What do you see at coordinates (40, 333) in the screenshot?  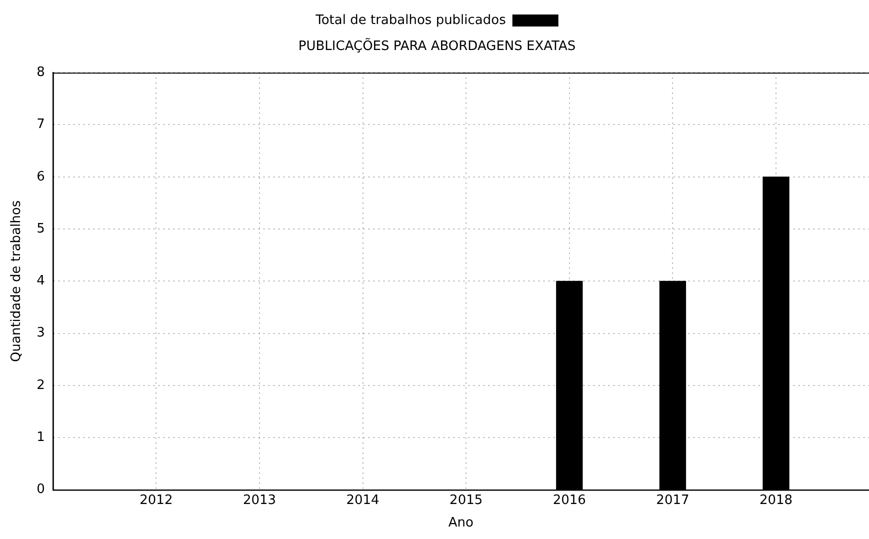 I see `y-tick-label: 3` at bounding box center [40, 333].